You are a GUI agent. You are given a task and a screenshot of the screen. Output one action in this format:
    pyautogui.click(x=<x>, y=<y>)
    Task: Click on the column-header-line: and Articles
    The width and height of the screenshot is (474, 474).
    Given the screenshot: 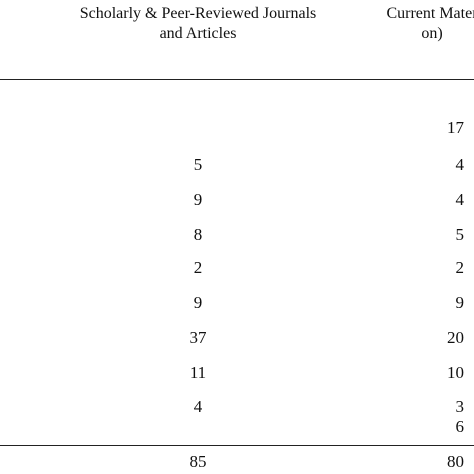 What is the action you would take?
    pyautogui.click(x=198, y=33)
    